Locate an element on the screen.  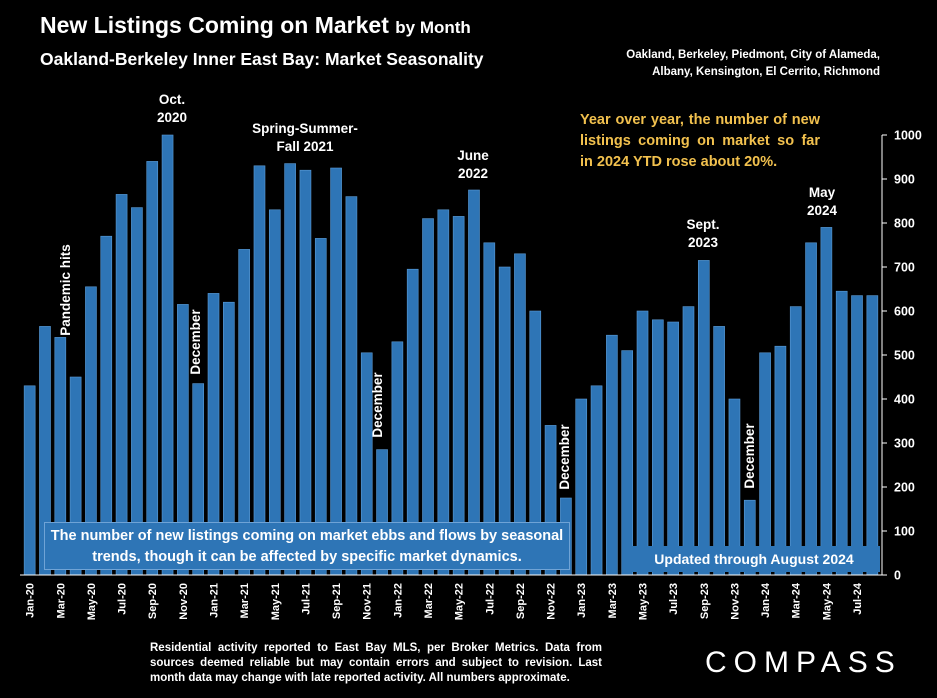
y-tick-label: 900 is located at coordinates (904, 180).